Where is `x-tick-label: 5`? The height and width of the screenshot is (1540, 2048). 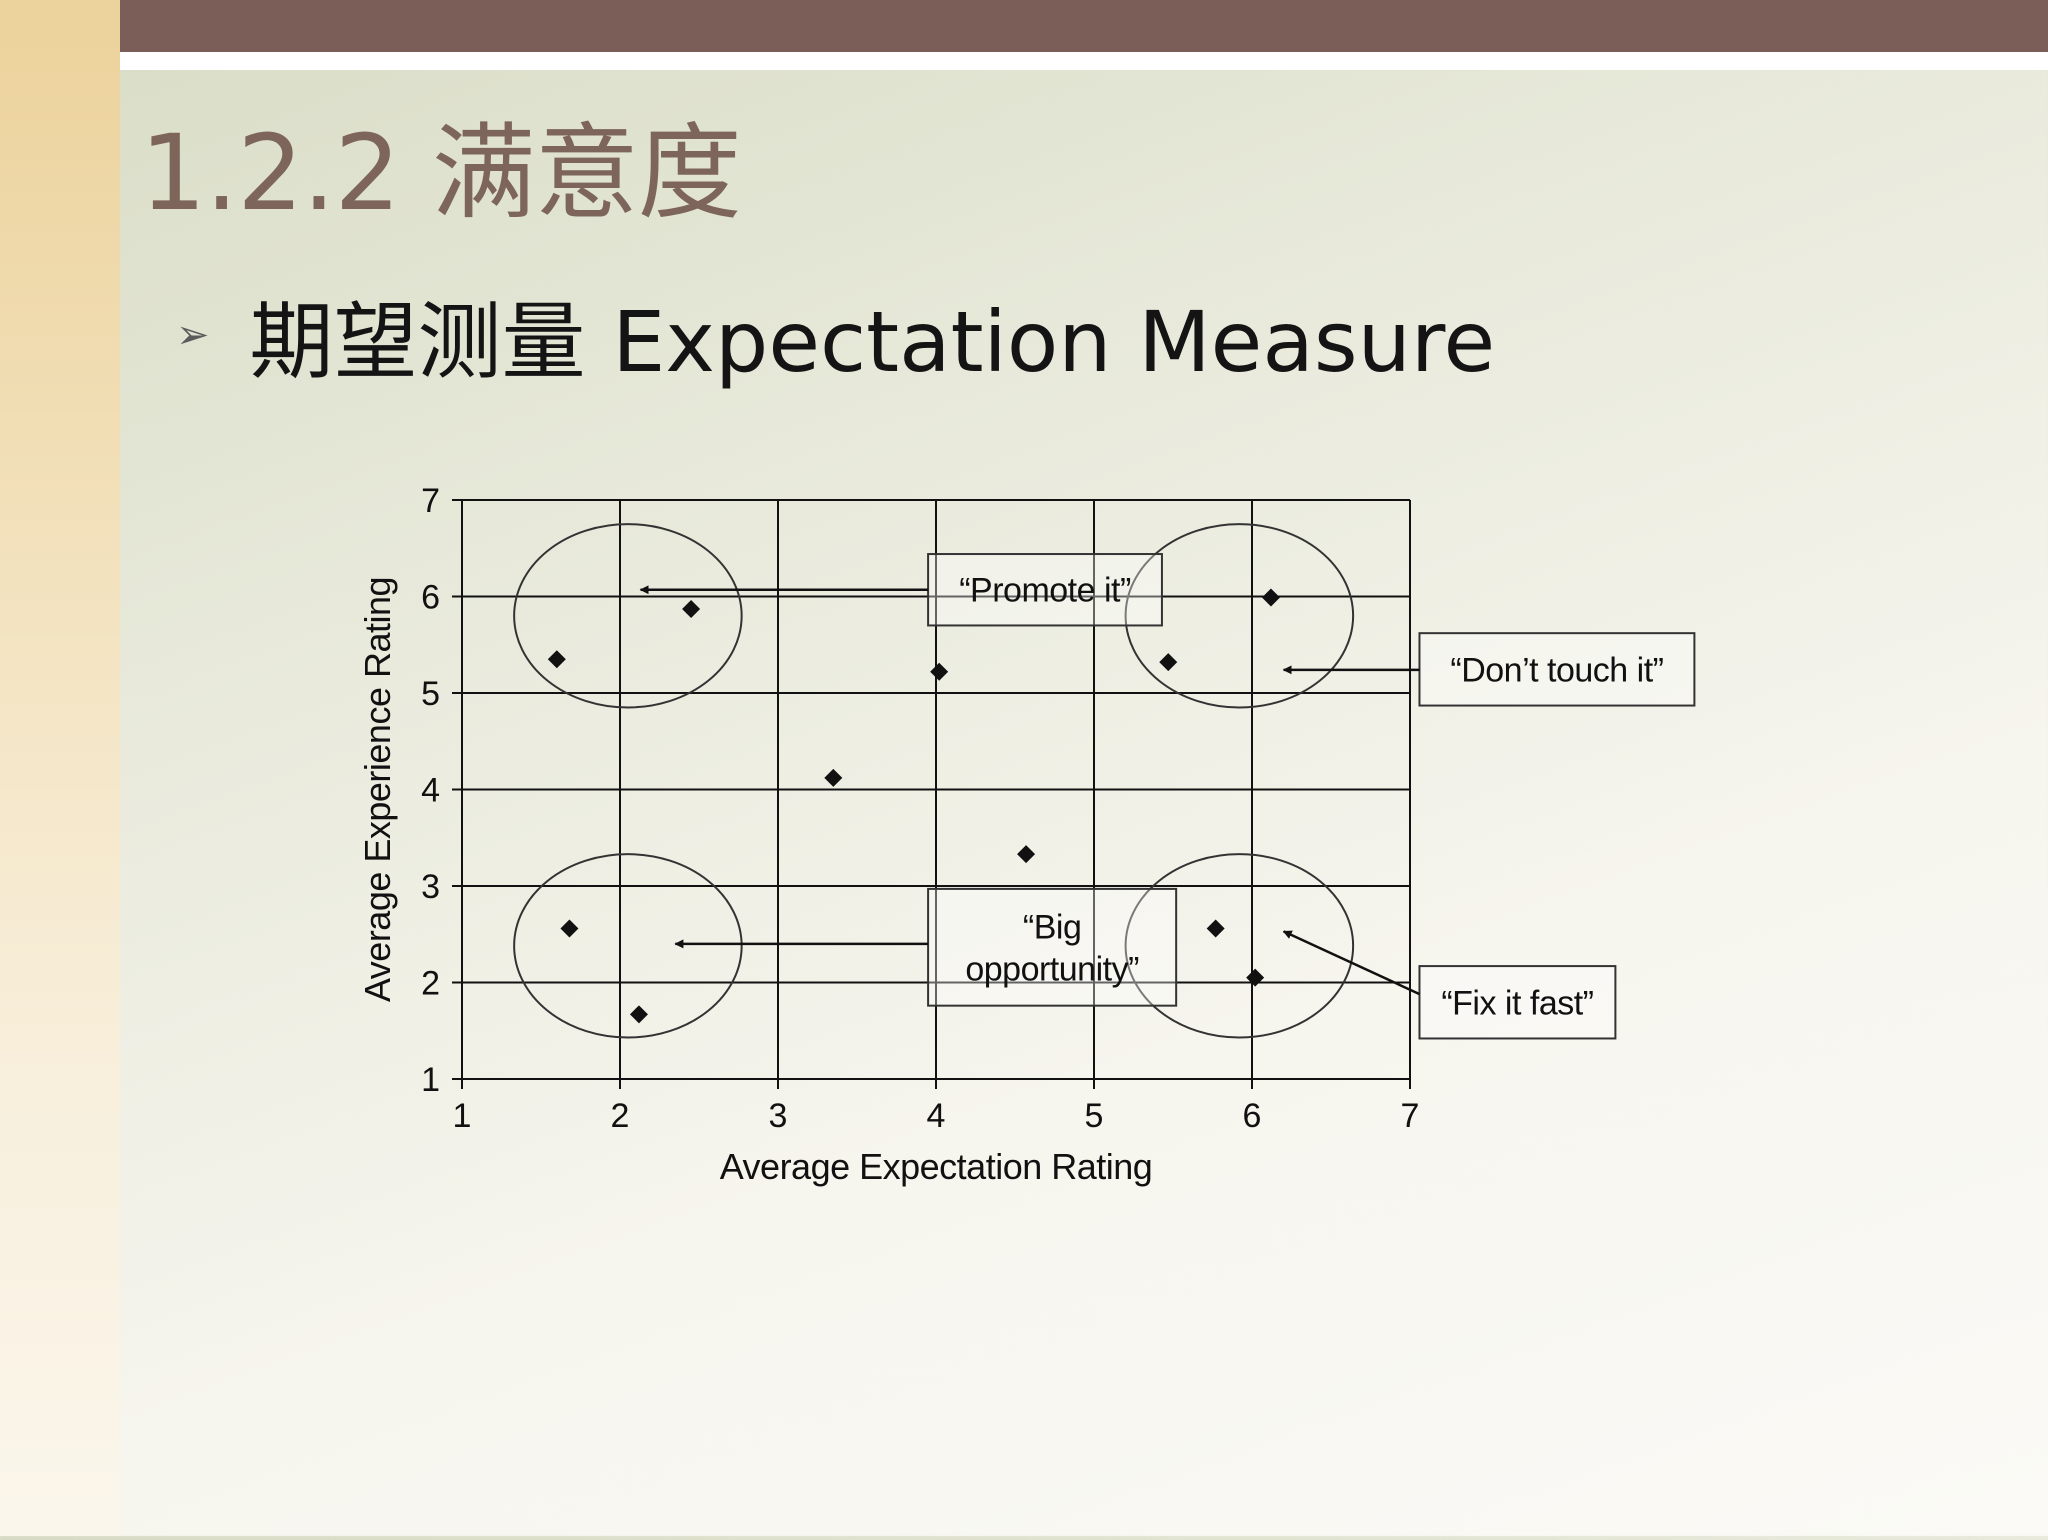
x-tick-label: 5 is located at coordinates (1094, 1116).